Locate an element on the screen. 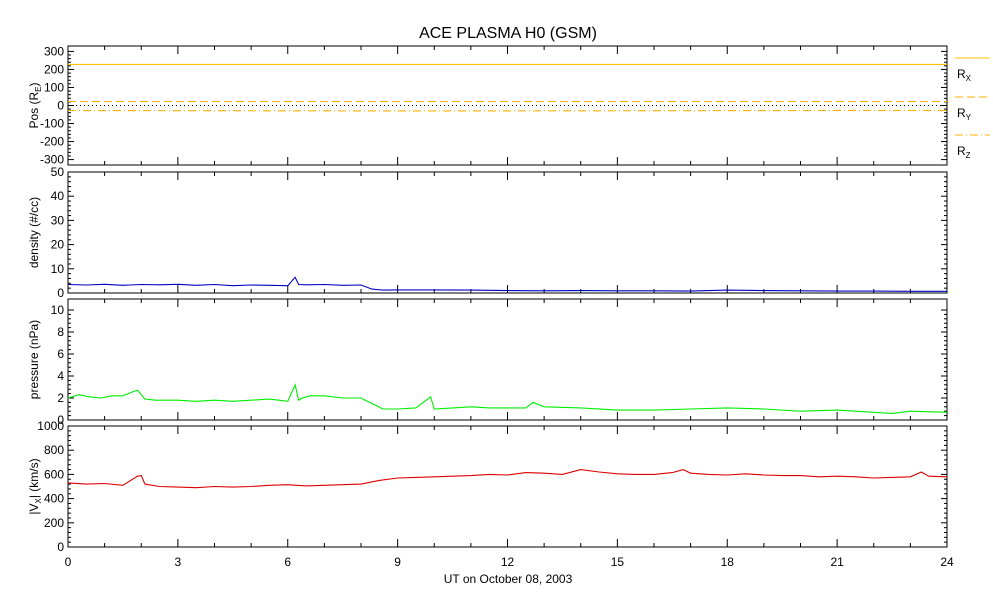  panel-vx-ylabel: |VX| (km/s) is located at coordinates (35, 486).